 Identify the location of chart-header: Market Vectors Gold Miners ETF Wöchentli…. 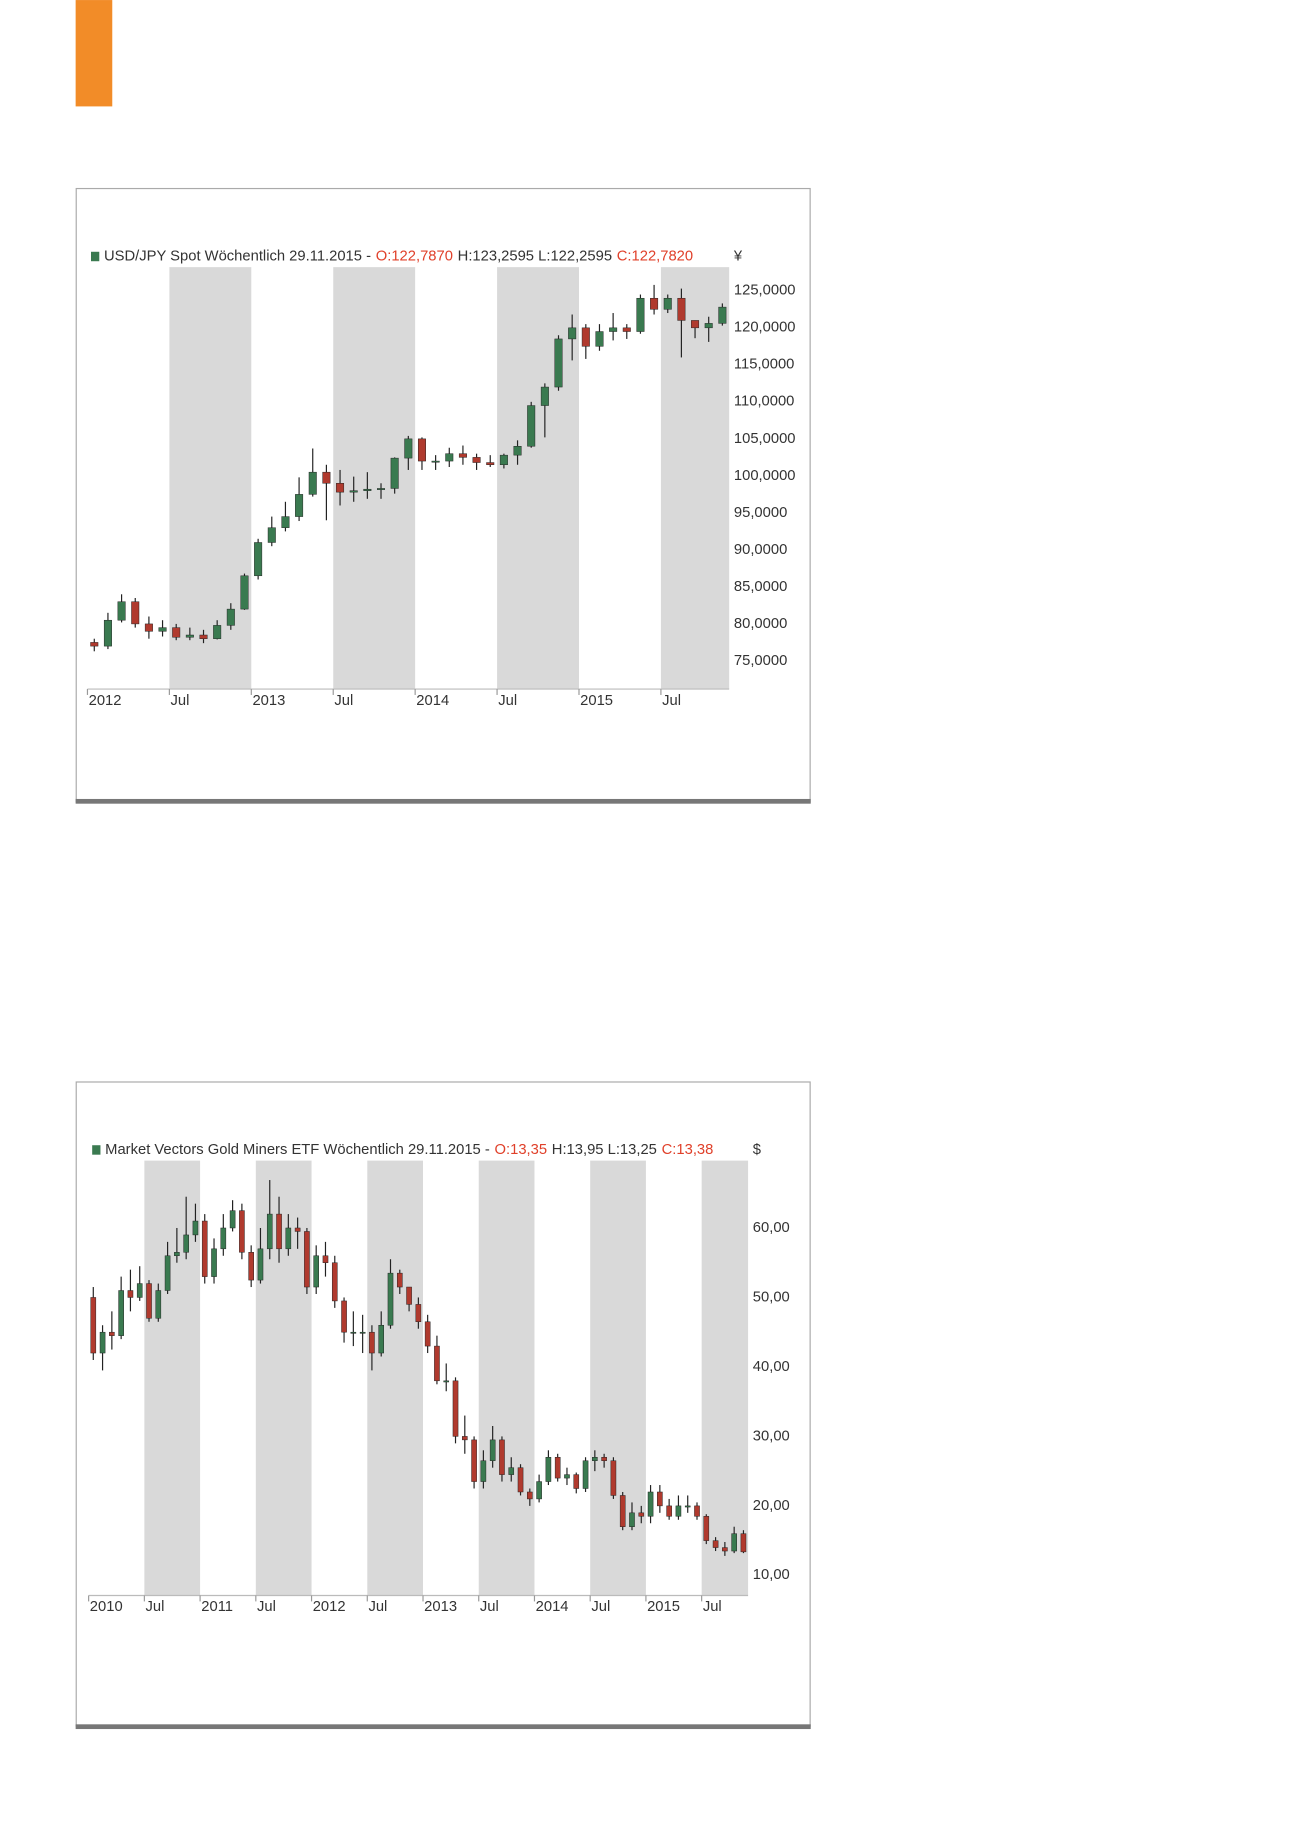
(409, 1150).